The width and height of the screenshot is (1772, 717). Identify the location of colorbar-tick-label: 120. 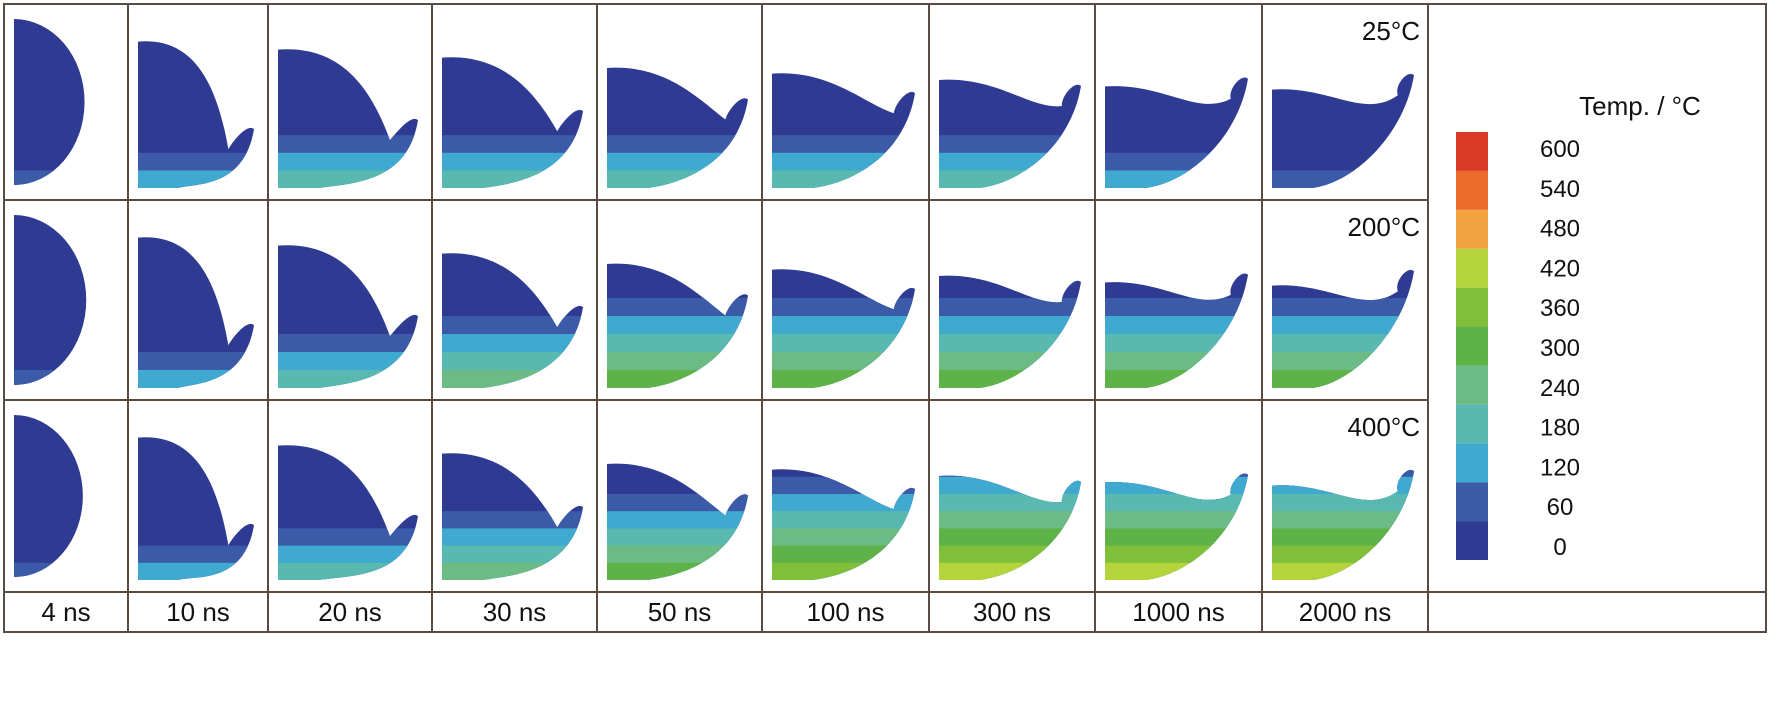
(1560, 467).